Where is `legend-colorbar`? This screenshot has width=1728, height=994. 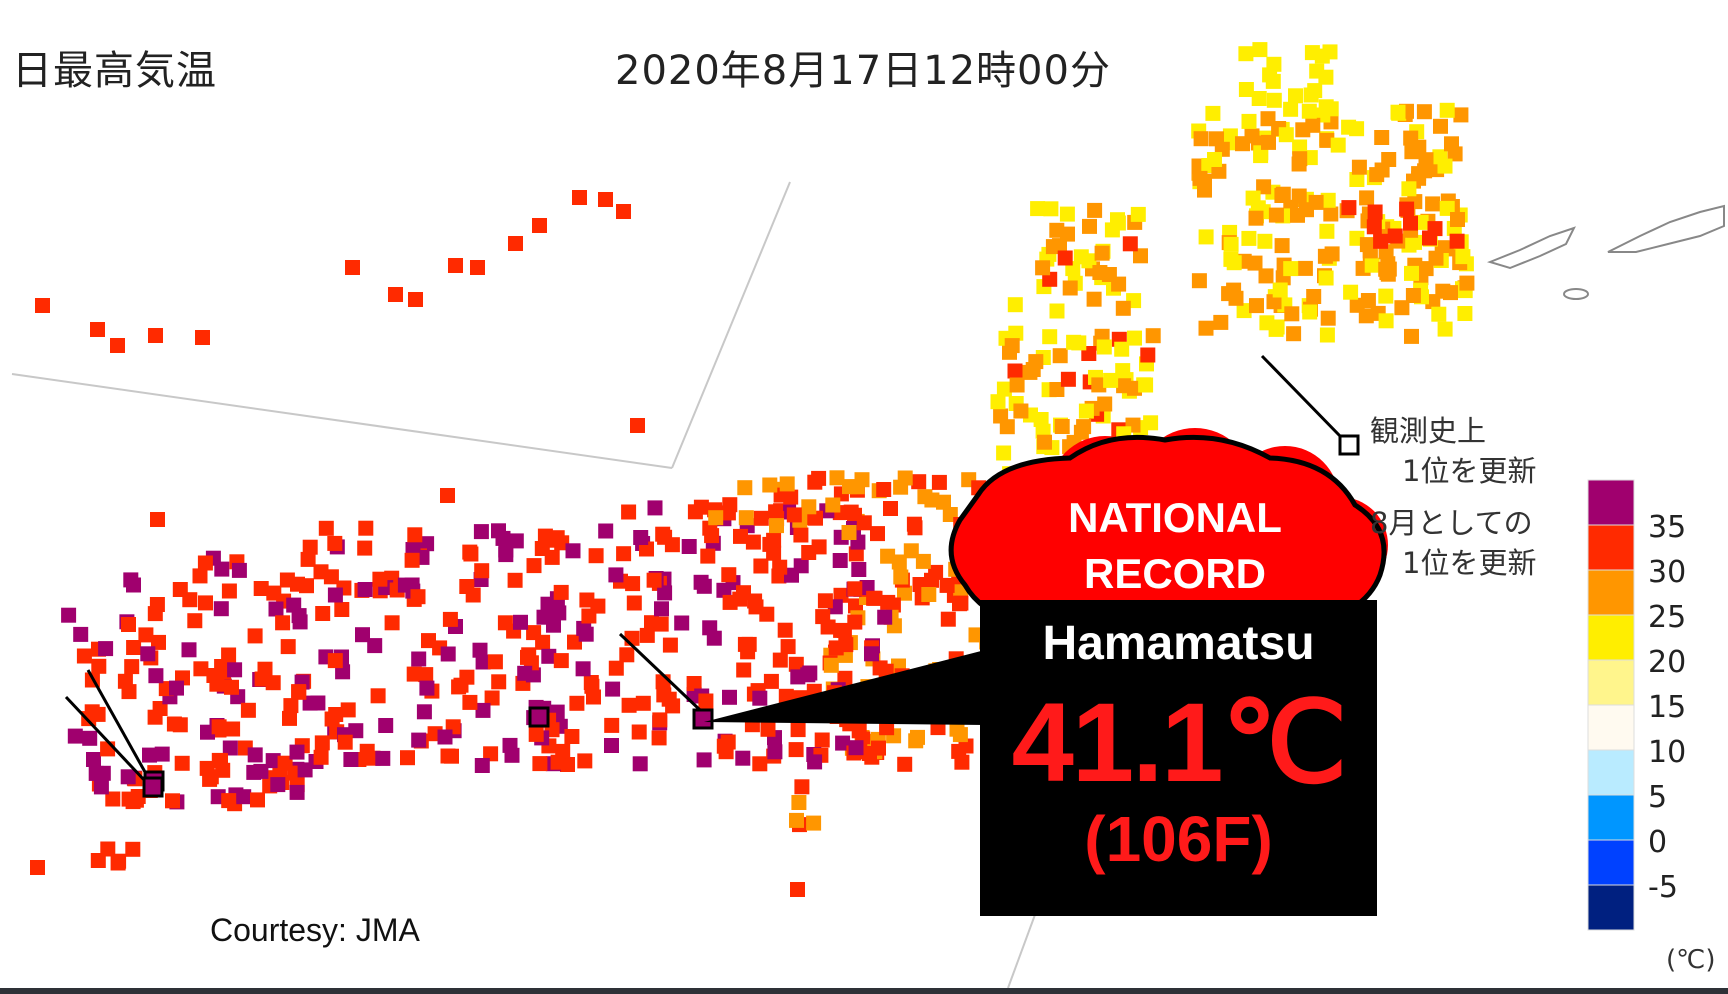 legend-colorbar is located at coordinates (1611, 705).